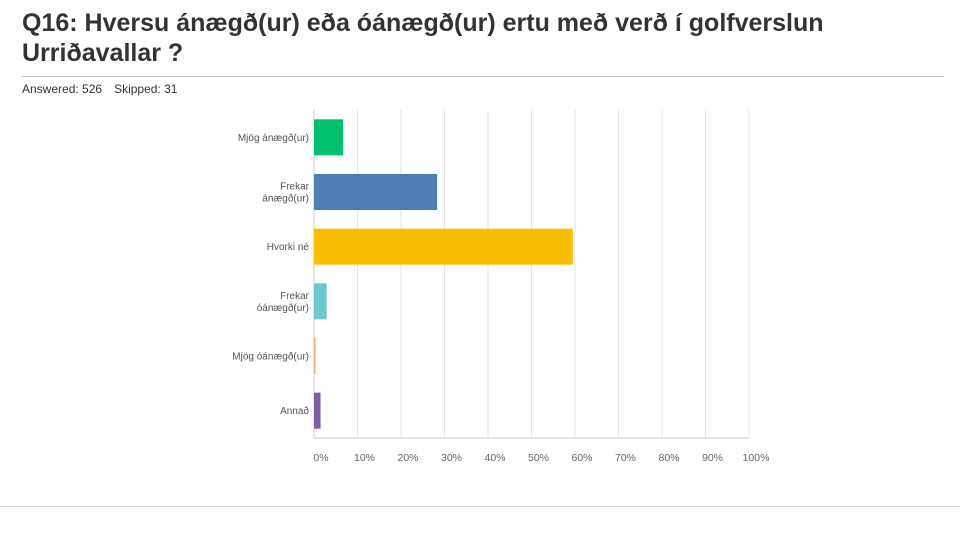 This screenshot has height=540, width=960. I want to click on y-category-label: Mjög ánægð(ur), so click(273, 138).